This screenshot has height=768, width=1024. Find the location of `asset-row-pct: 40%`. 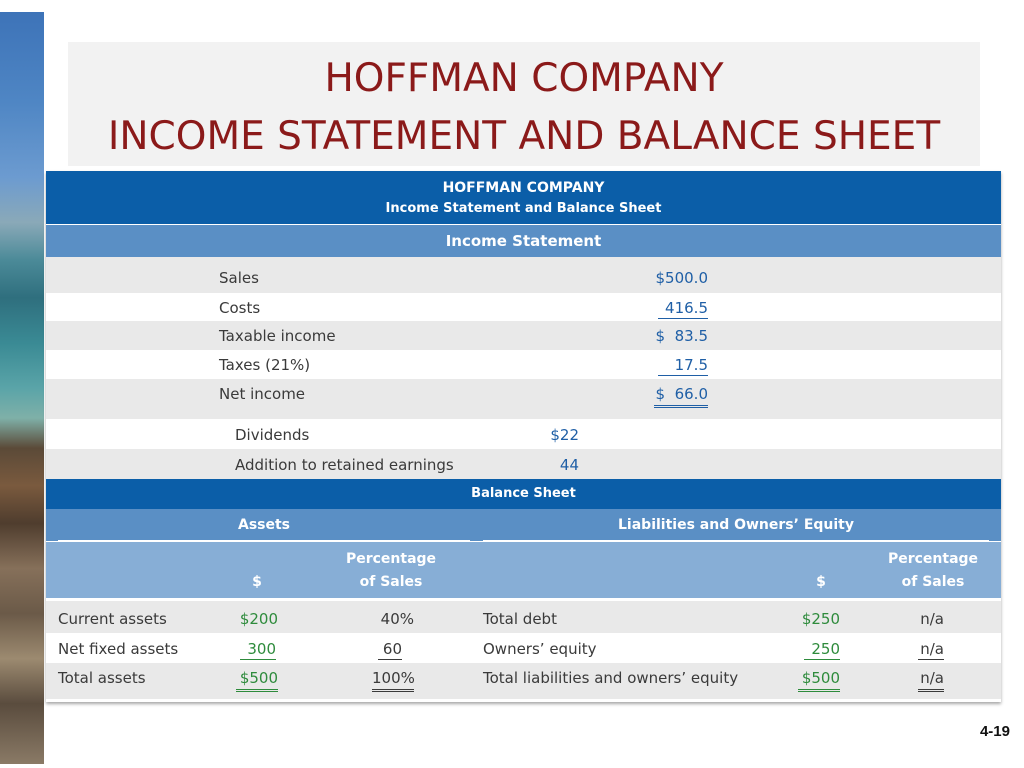

asset-row-pct: 40% is located at coordinates (397, 619).